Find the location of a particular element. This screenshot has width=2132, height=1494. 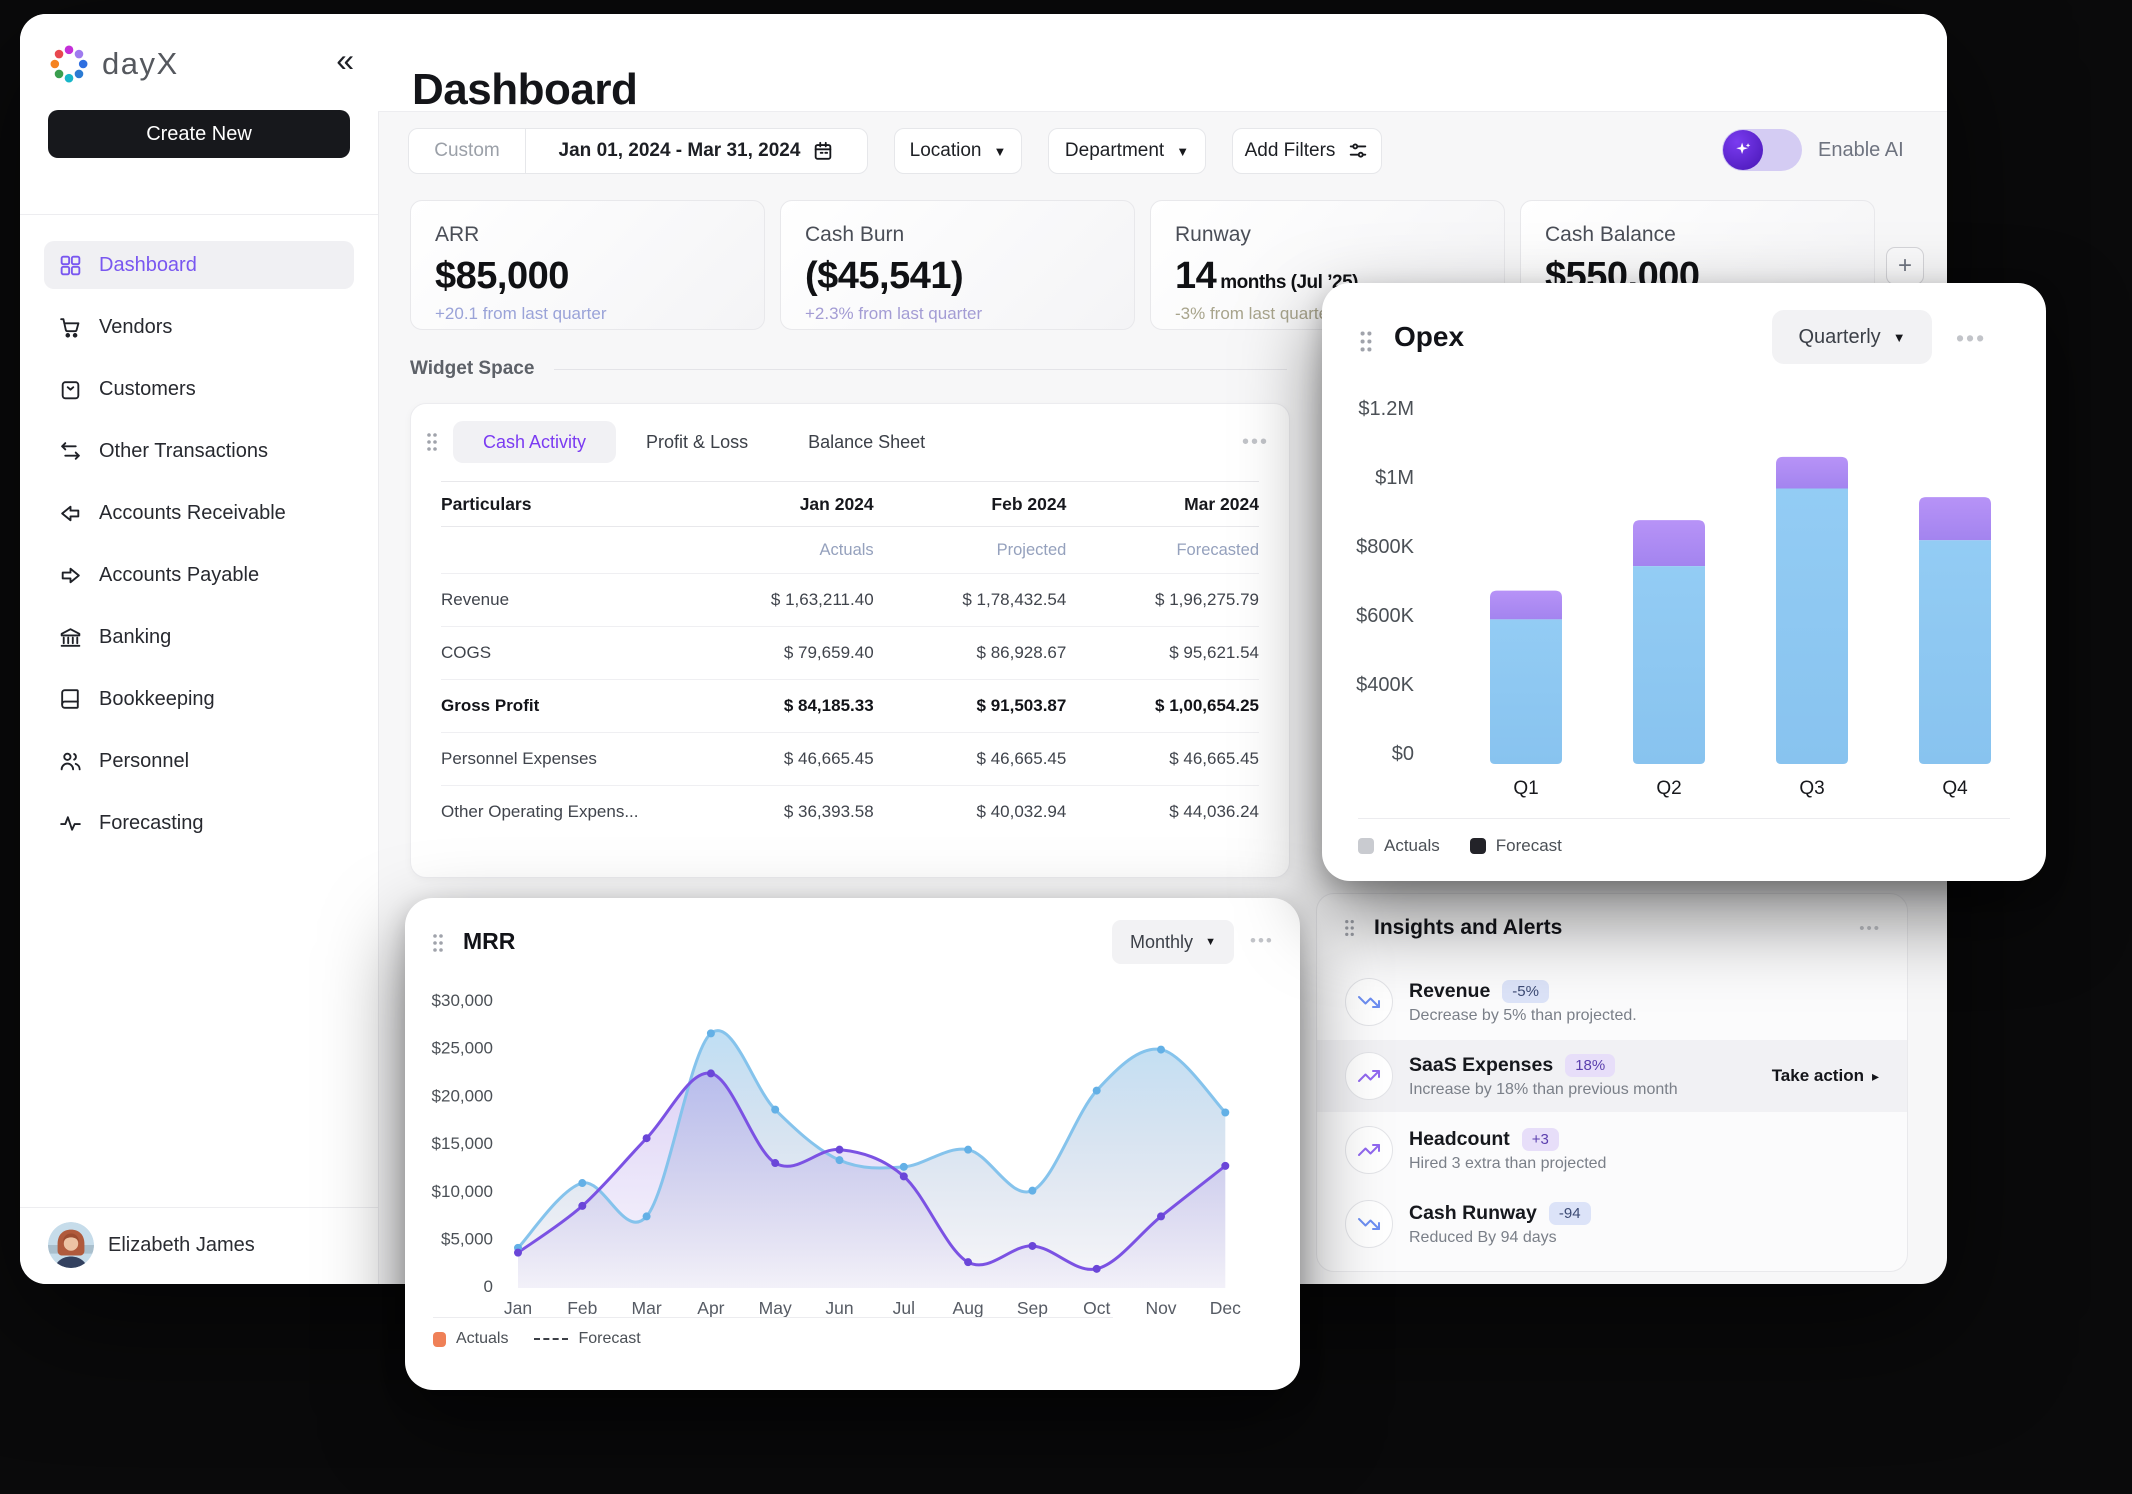

insight-desc: Decrease by 5% than projected. is located at coordinates (1523, 1015).